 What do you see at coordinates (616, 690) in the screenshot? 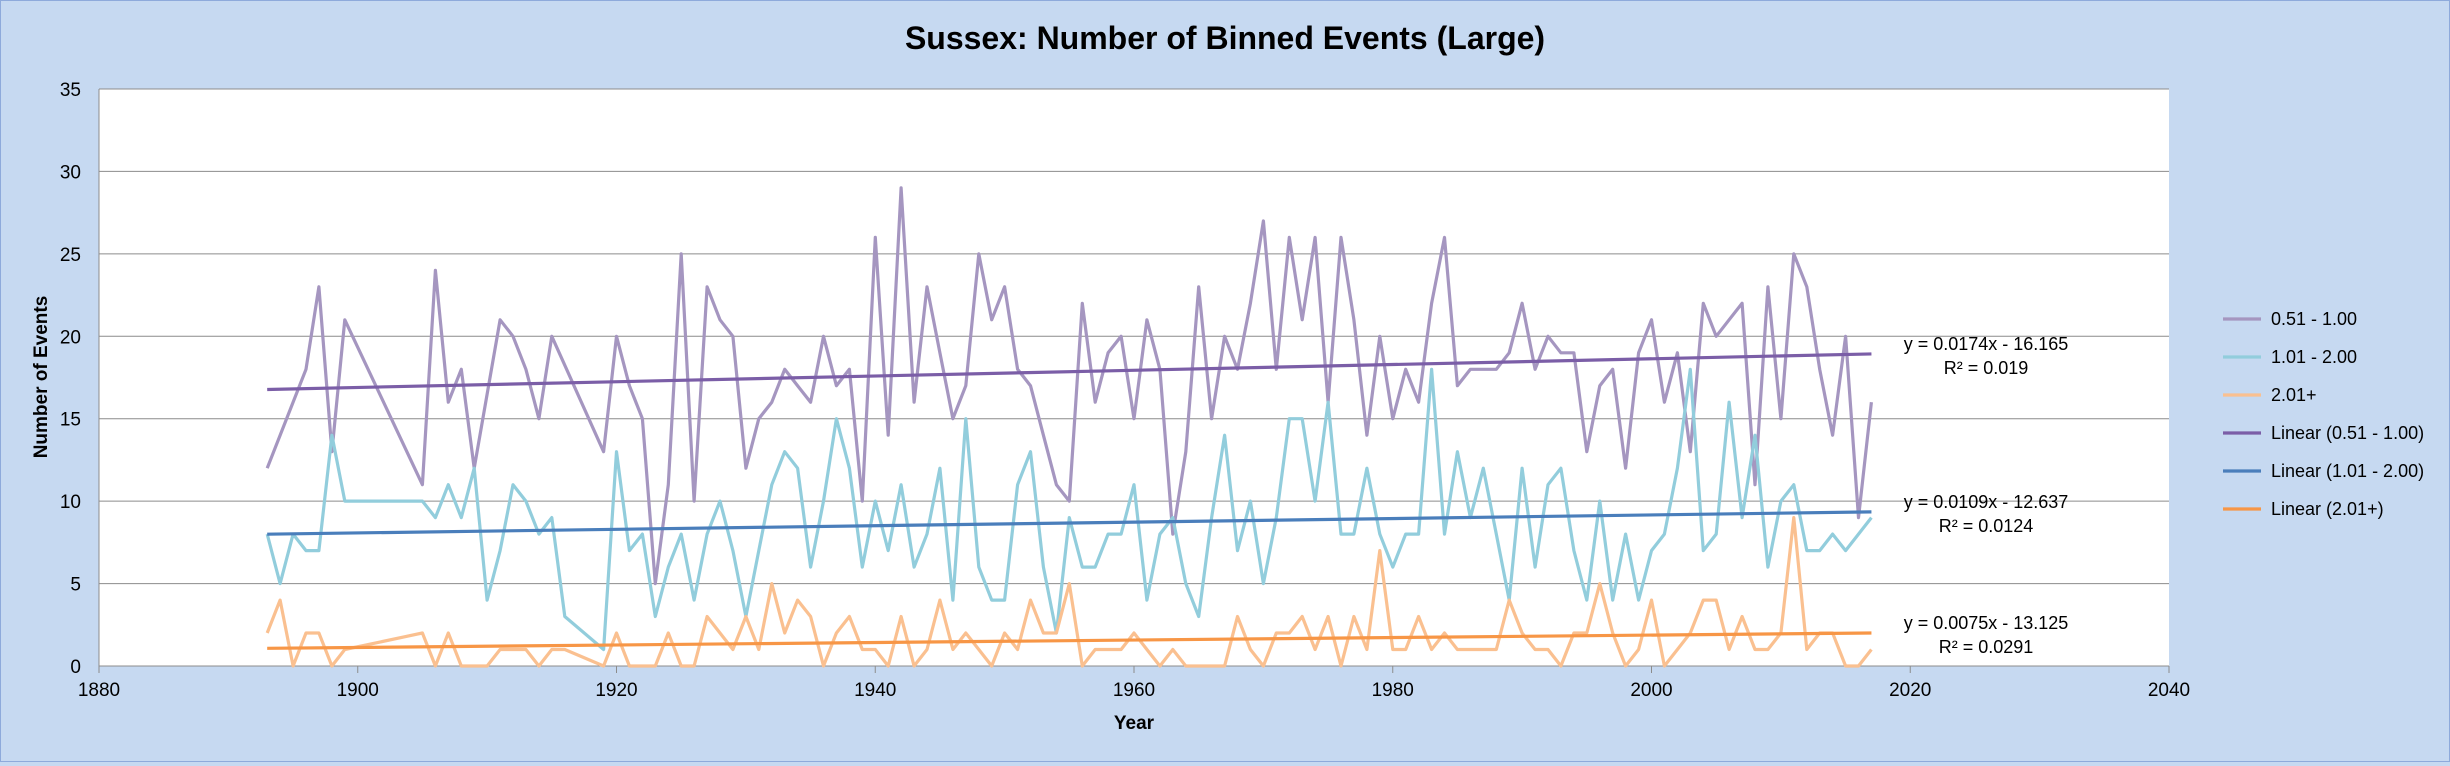
I see `x-tick-label: 1920` at bounding box center [616, 690].